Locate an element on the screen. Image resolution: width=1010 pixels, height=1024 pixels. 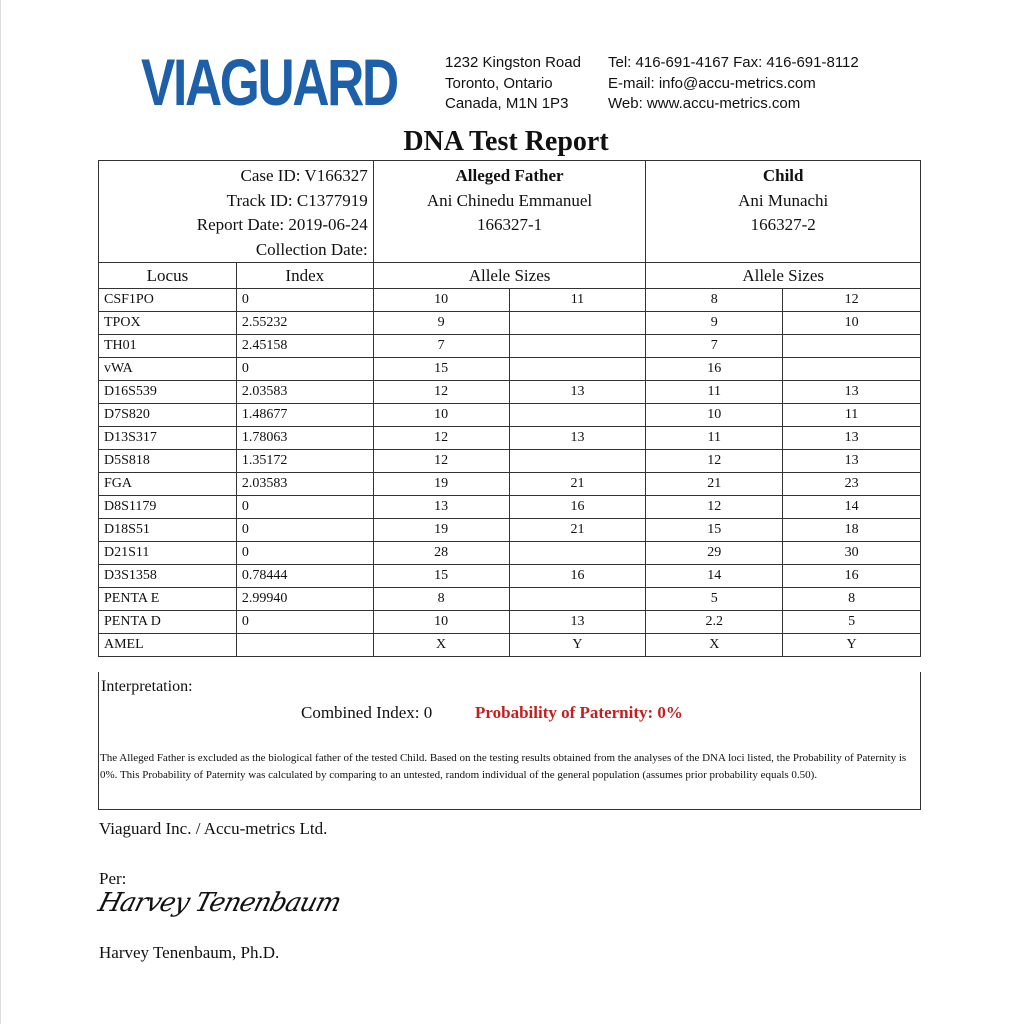
table-row: PENTA E 2.99940 8 5 8 is located at coordinates (509, 599).